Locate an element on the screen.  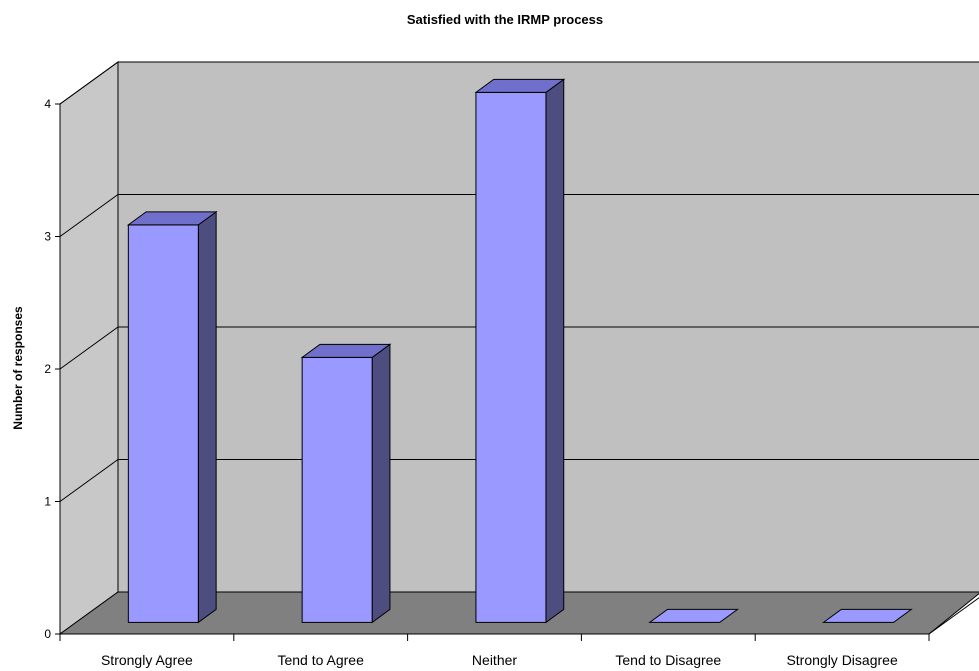
category-label: Strongly Disagree is located at coordinates (841, 660).